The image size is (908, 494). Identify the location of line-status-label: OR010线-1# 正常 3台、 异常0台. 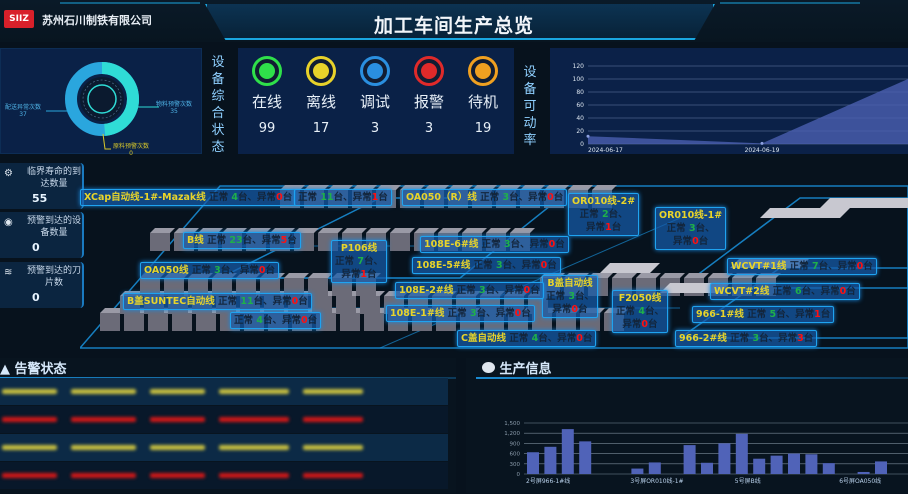
(691, 228).